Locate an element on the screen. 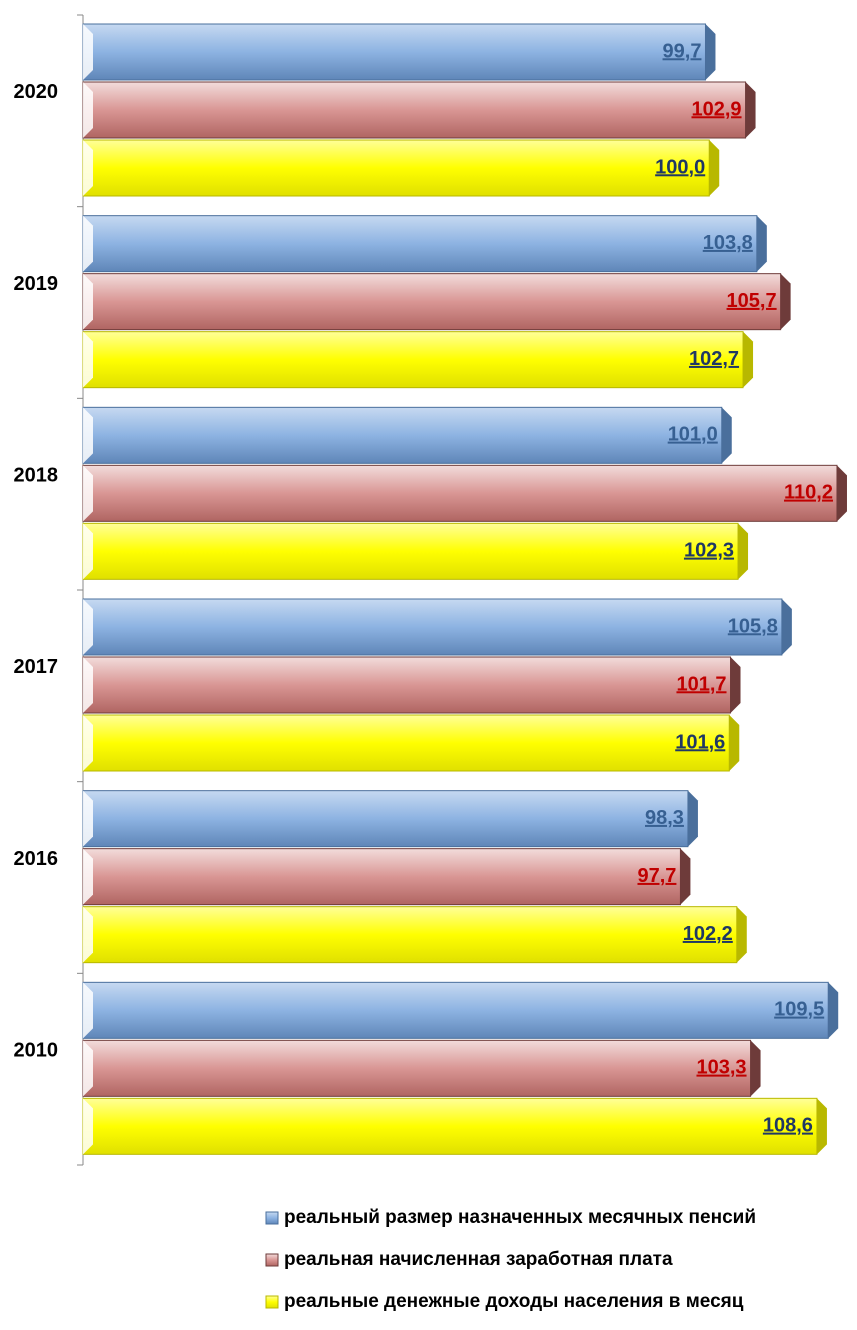 The width and height of the screenshot is (857, 1330). data-label: 105,8 is located at coordinates (753, 626).